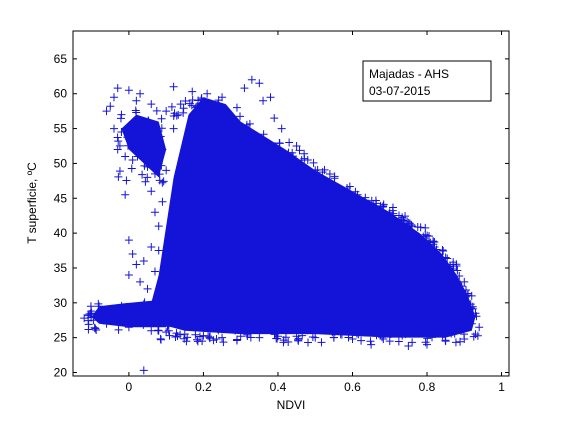 This screenshot has height=425, width=561. Describe the element at coordinates (291, 405) in the screenshot. I see `x-axis-label: NDVI` at that location.